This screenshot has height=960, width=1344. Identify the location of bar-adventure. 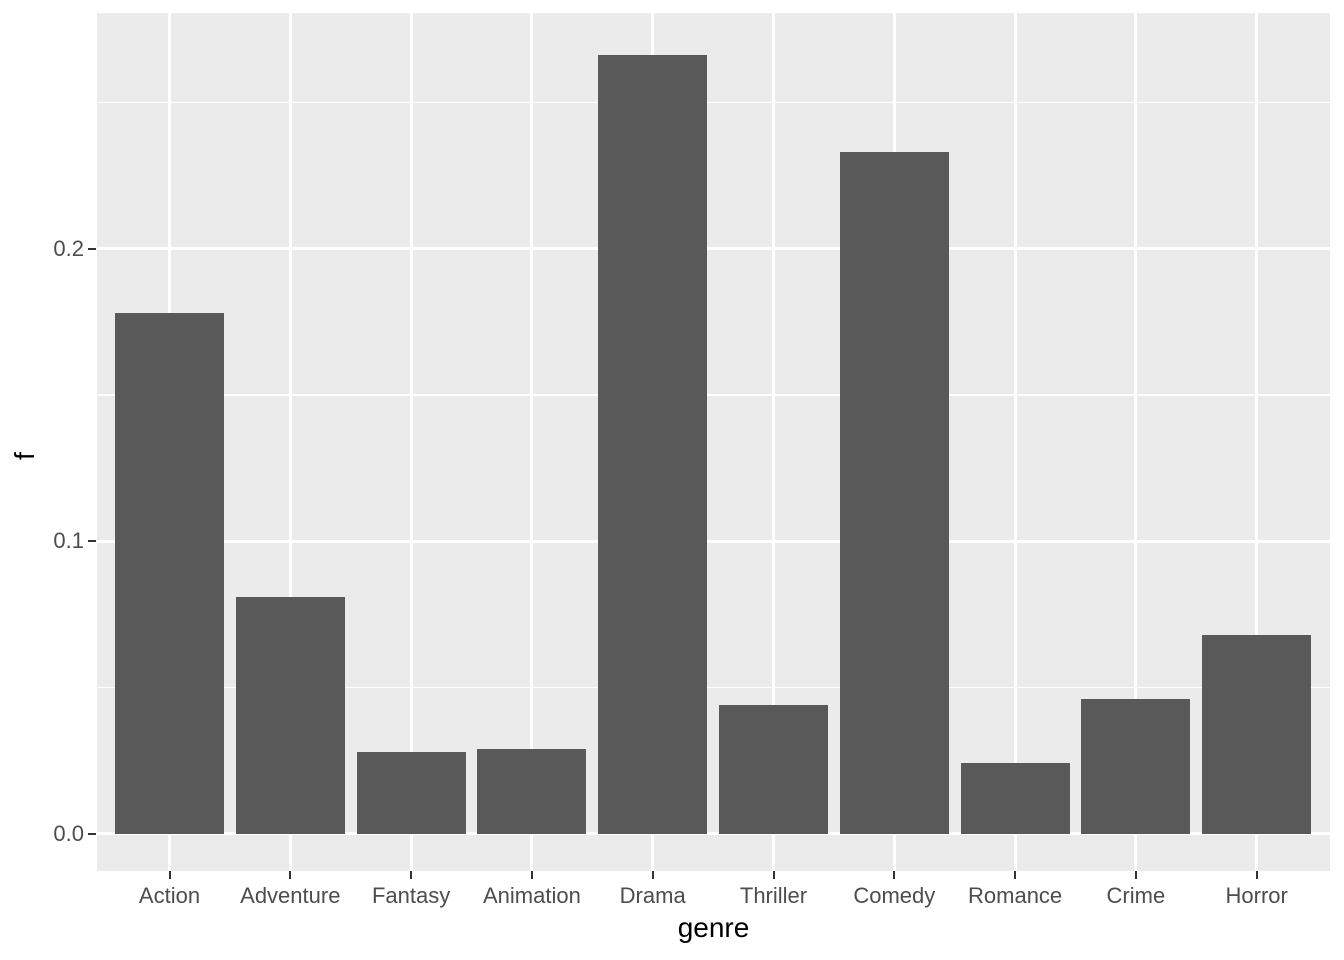
(290, 715).